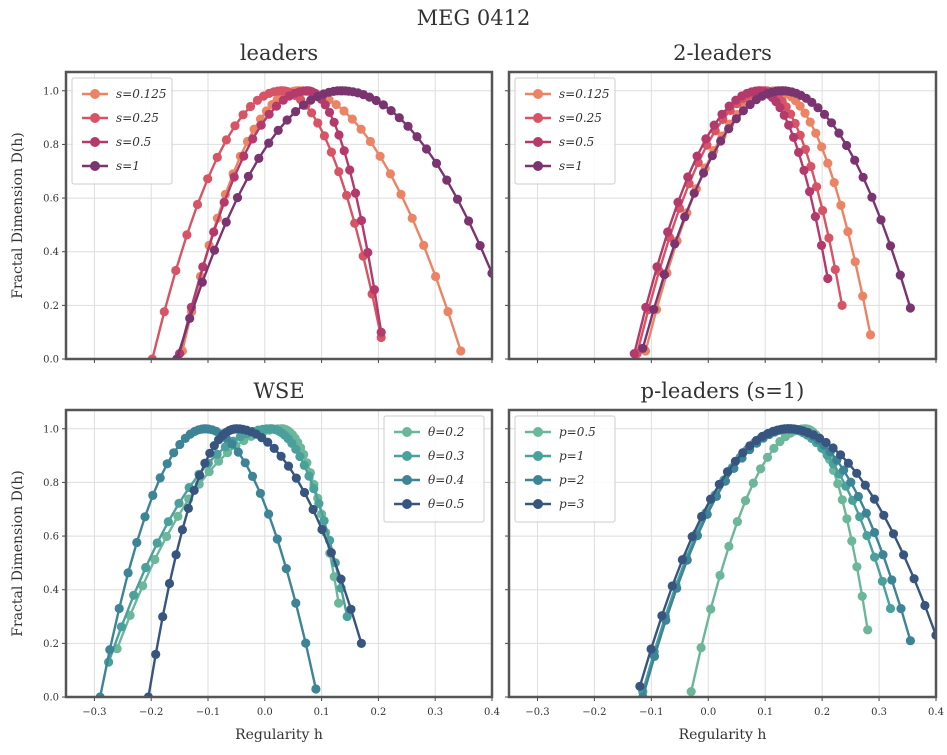 This screenshot has height=755, width=947. What do you see at coordinates (567, 94) in the screenshot?
I see `legend-item: s=0.125` at bounding box center [567, 94].